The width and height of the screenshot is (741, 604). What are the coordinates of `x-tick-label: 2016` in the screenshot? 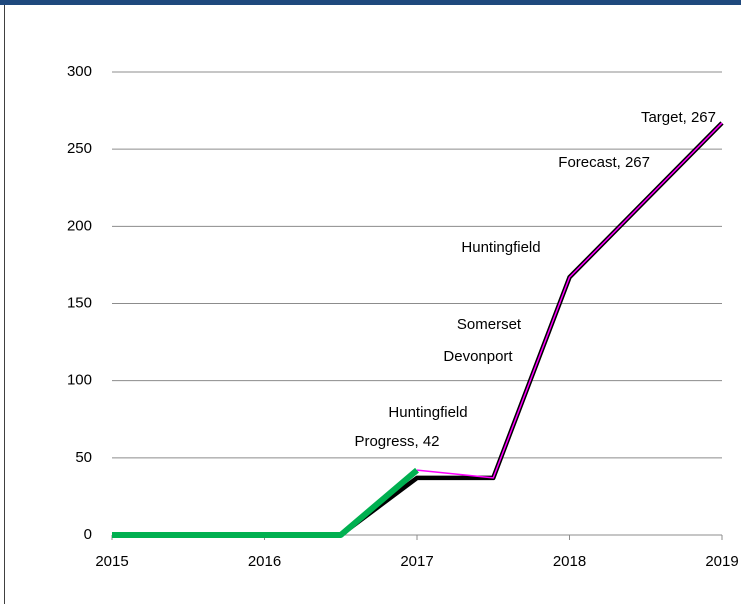 It's located at (264, 561).